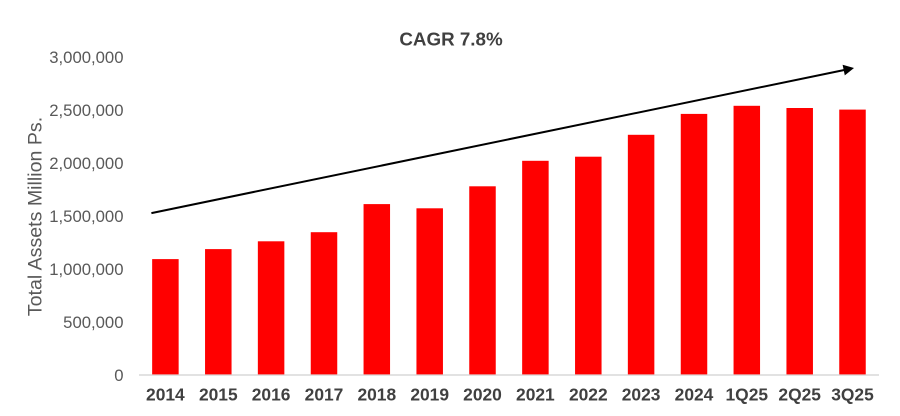 This screenshot has width=900, height=416. What do you see at coordinates (451, 39) in the screenshot?
I see `svg-text: CAGR 7.8%` at bounding box center [451, 39].